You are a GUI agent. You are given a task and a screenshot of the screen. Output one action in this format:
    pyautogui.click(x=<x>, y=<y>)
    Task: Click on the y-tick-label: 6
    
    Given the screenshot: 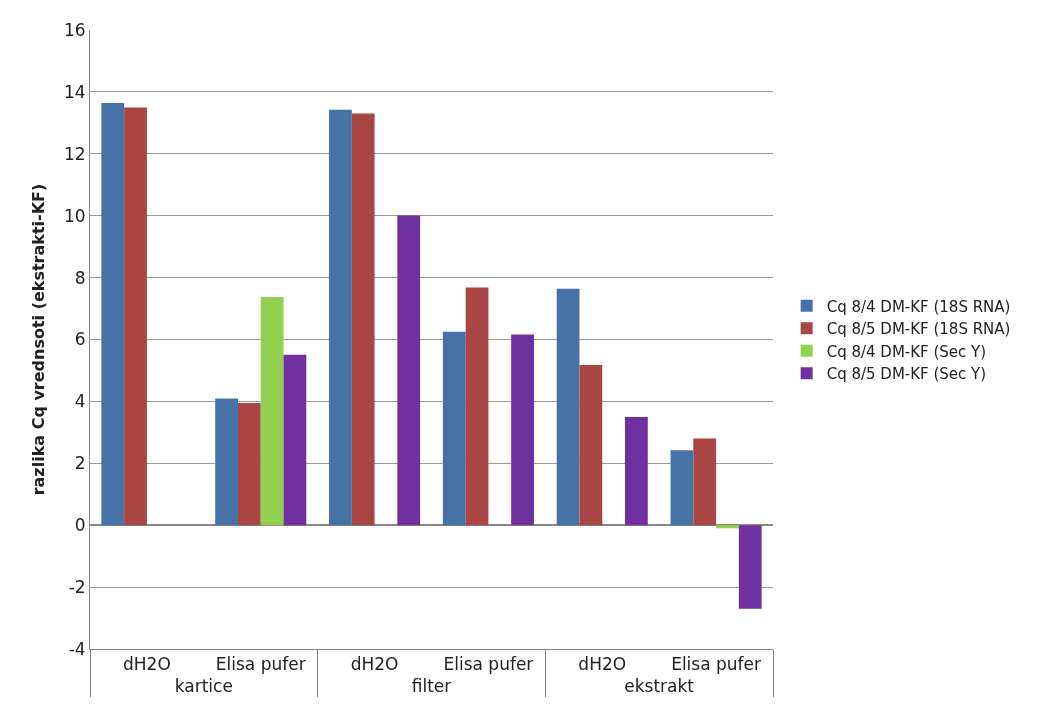 What is the action you would take?
    pyautogui.click(x=80, y=339)
    